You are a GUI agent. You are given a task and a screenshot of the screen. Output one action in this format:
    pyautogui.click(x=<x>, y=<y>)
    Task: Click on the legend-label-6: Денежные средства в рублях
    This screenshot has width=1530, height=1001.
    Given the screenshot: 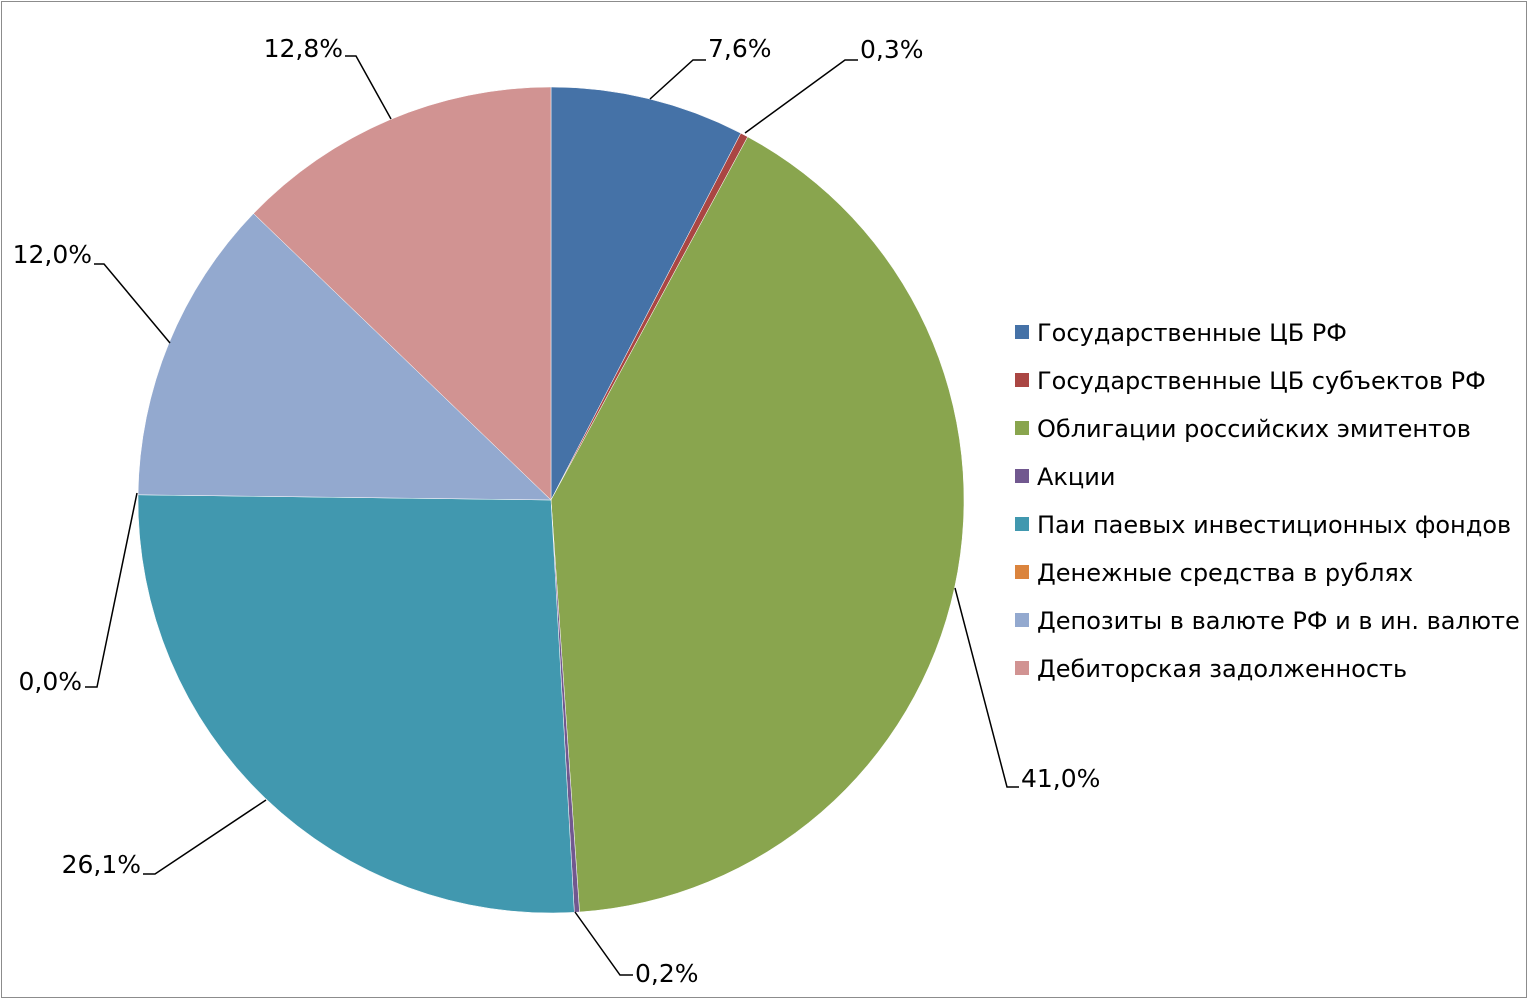 What is the action you would take?
    pyautogui.click(x=1225, y=573)
    